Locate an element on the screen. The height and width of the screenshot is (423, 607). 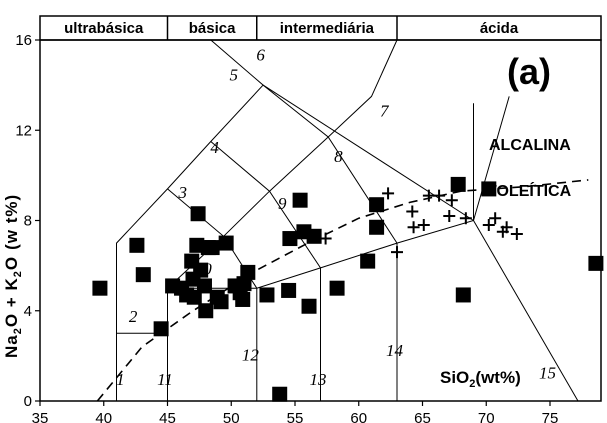
field-number-7: 7 is located at coordinates (385, 111).